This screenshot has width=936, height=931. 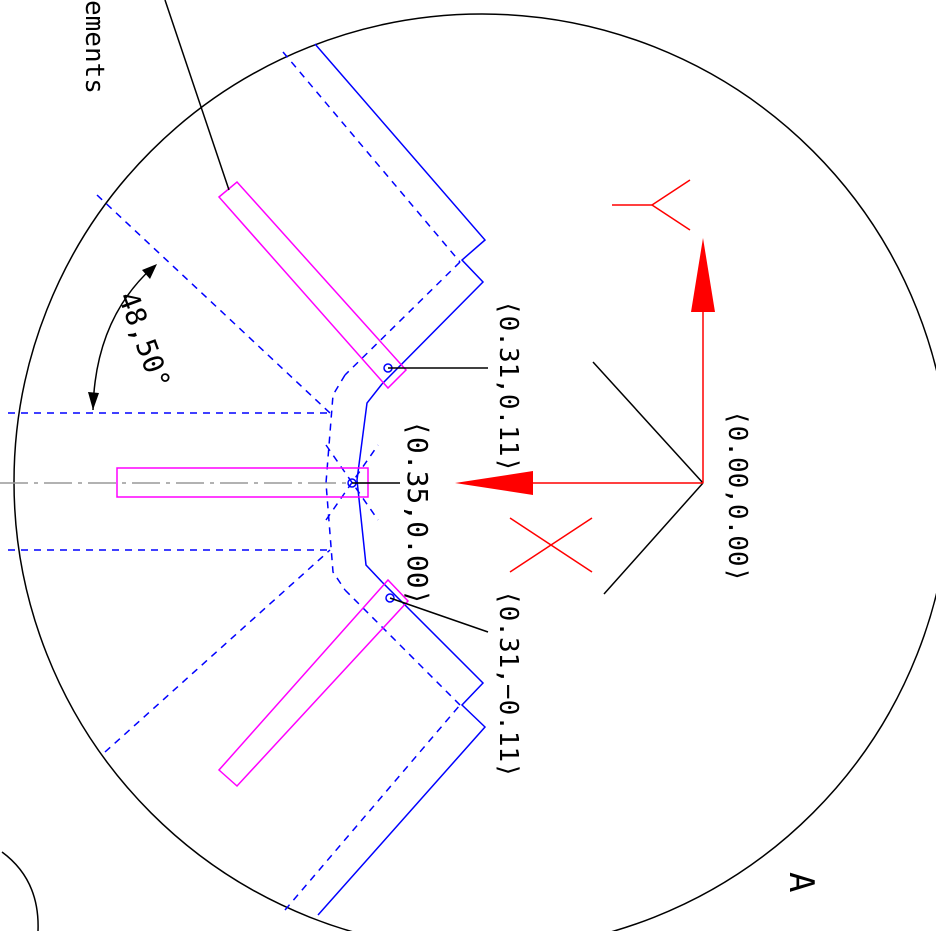 What do you see at coordinates (369, 483) in the screenshot?
I see `center-profile-solid` at bounding box center [369, 483].